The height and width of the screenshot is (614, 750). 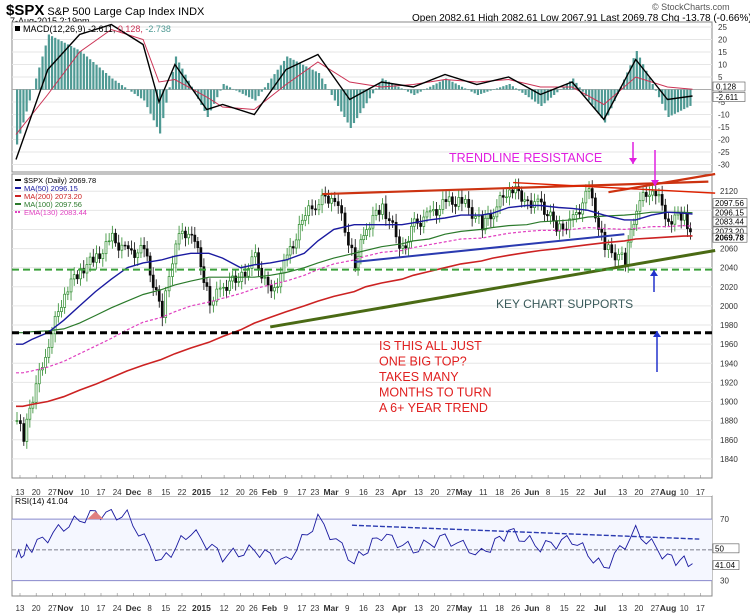 I want to click on copyright: © StockCharts.com, so click(x=691, y=7).